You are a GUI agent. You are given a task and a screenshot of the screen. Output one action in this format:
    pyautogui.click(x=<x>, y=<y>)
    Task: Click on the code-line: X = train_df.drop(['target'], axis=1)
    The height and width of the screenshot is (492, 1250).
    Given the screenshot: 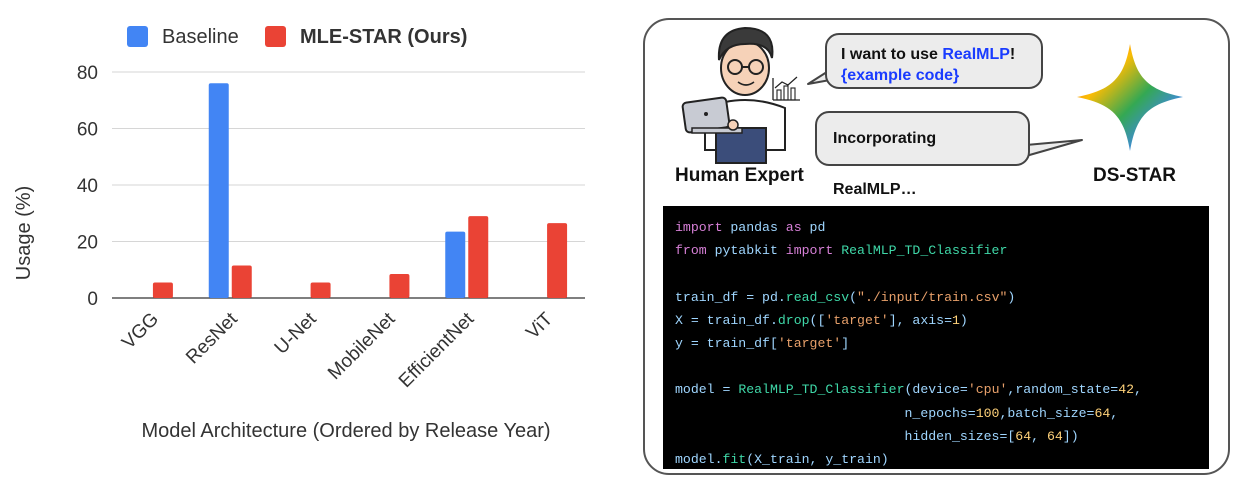 What is the action you would take?
    pyautogui.click(x=936, y=320)
    